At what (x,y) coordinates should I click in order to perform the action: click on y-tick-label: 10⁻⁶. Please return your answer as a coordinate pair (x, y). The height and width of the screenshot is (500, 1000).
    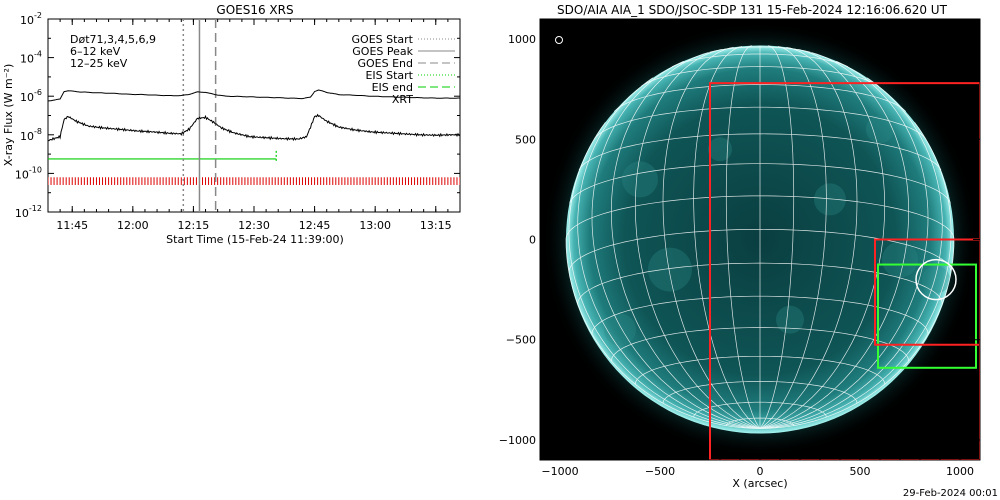
    Looking at the image, I should click on (31, 96).